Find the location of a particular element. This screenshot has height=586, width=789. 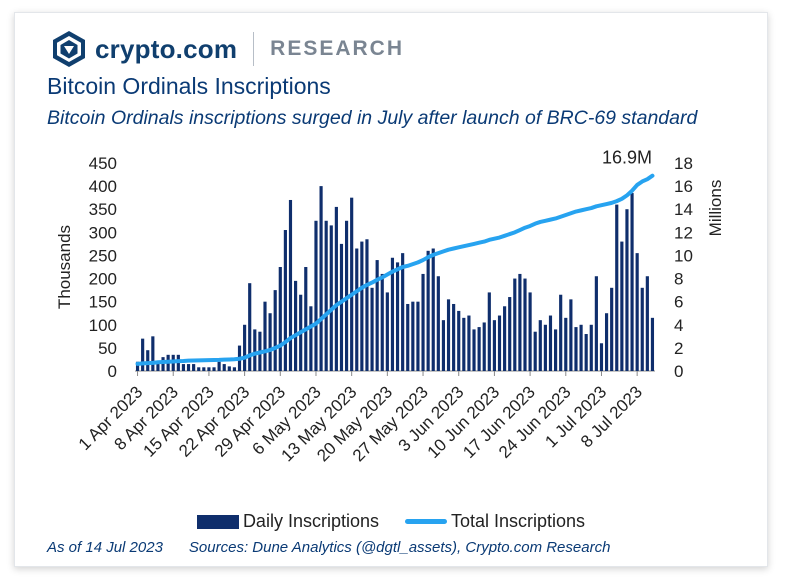

y-tick-left: 0 is located at coordinates (112, 371).